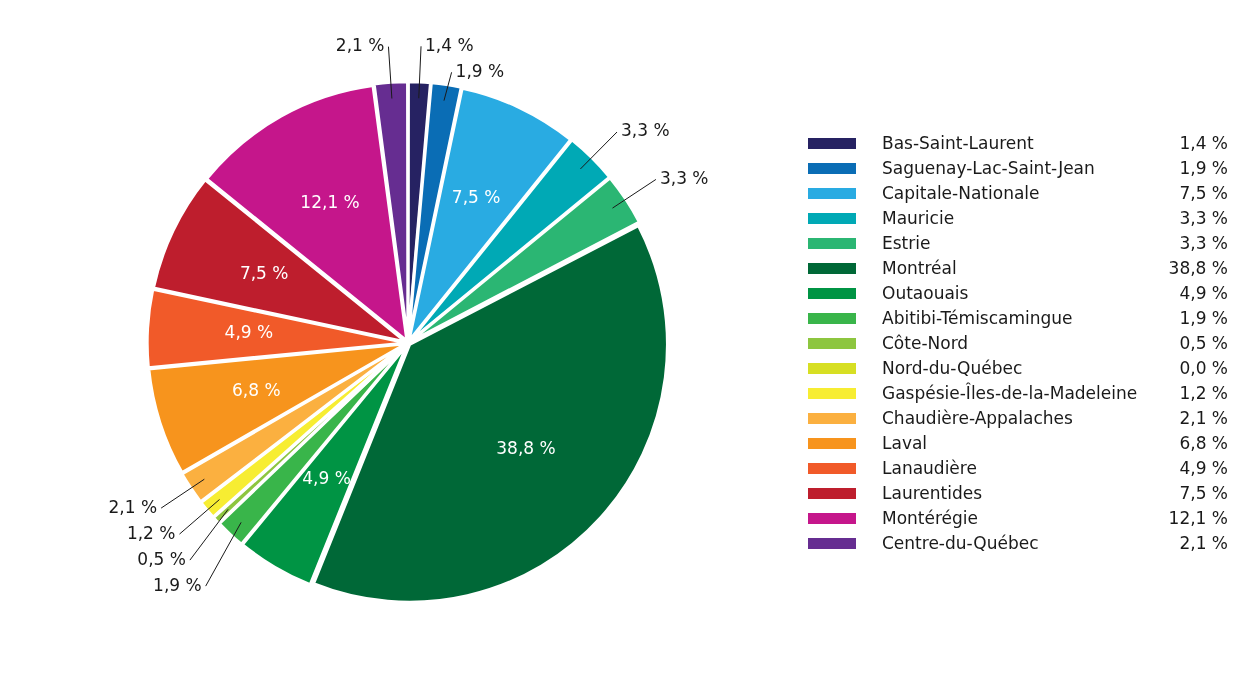 The height and width of the screenshot is (685, 1254). What do you see at coordinates (1203, 143) in the screenshot?
I see `text: 1,4 %` at bounding box center [1203, 143].